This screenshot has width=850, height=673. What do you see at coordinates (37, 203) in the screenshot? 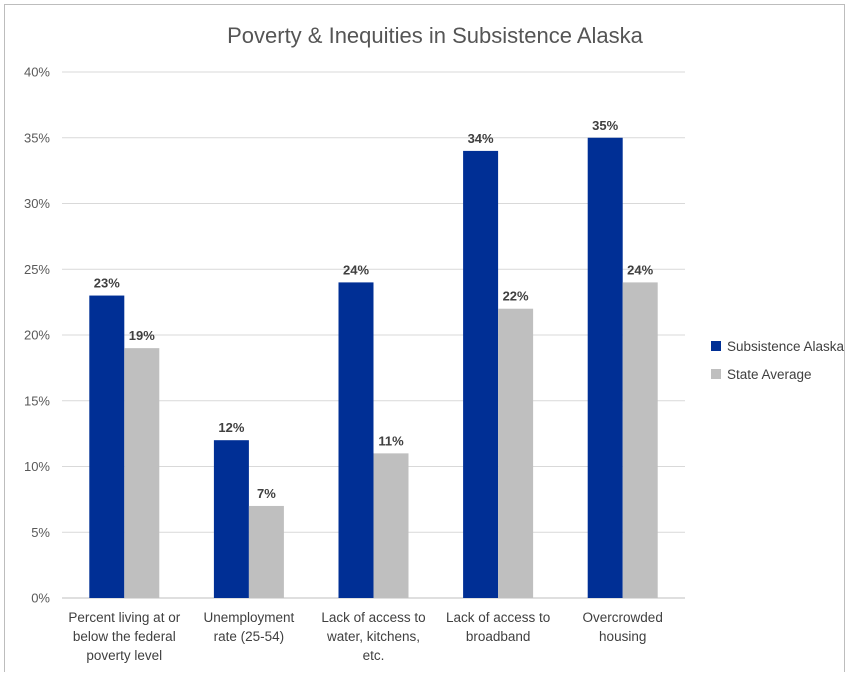
I see `y-tick-label: 30%` at bounding box center [37, 203].